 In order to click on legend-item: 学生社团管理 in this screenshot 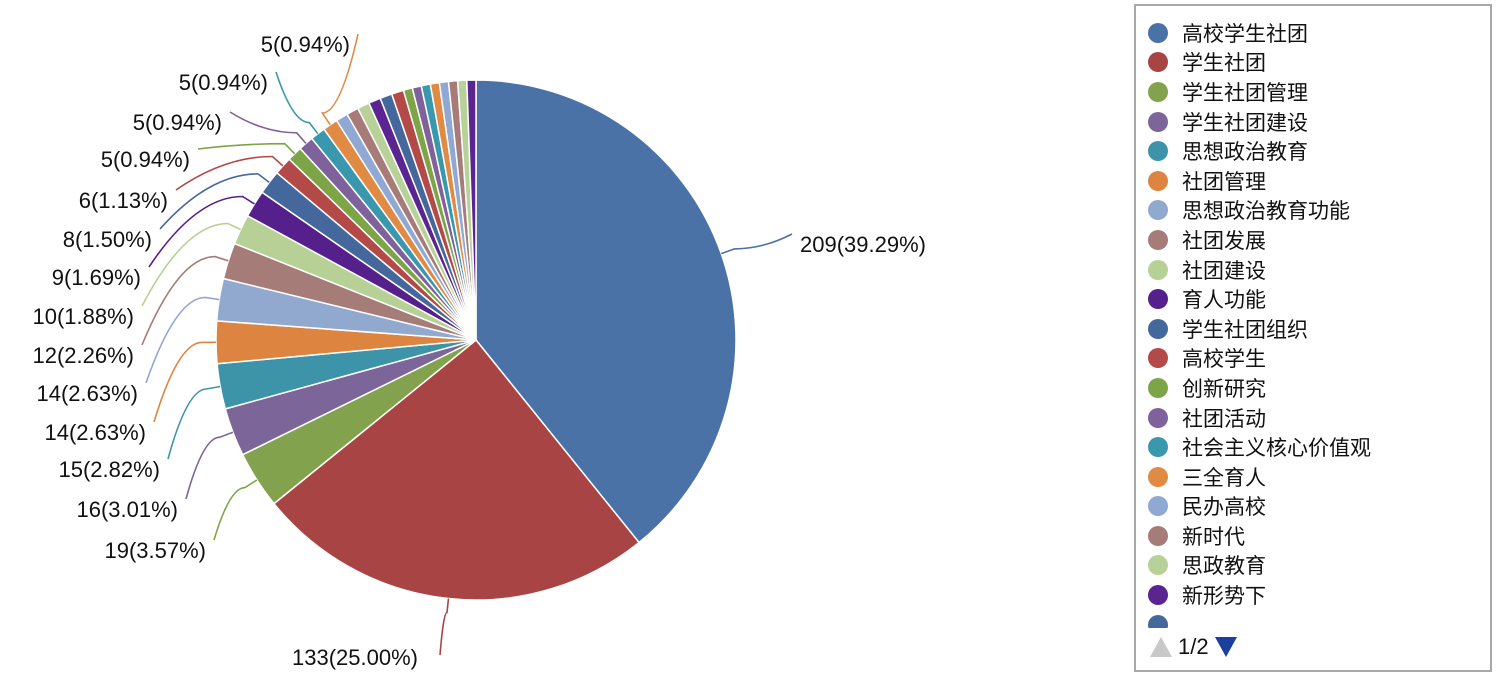, I will do `click(1318, 92)`.